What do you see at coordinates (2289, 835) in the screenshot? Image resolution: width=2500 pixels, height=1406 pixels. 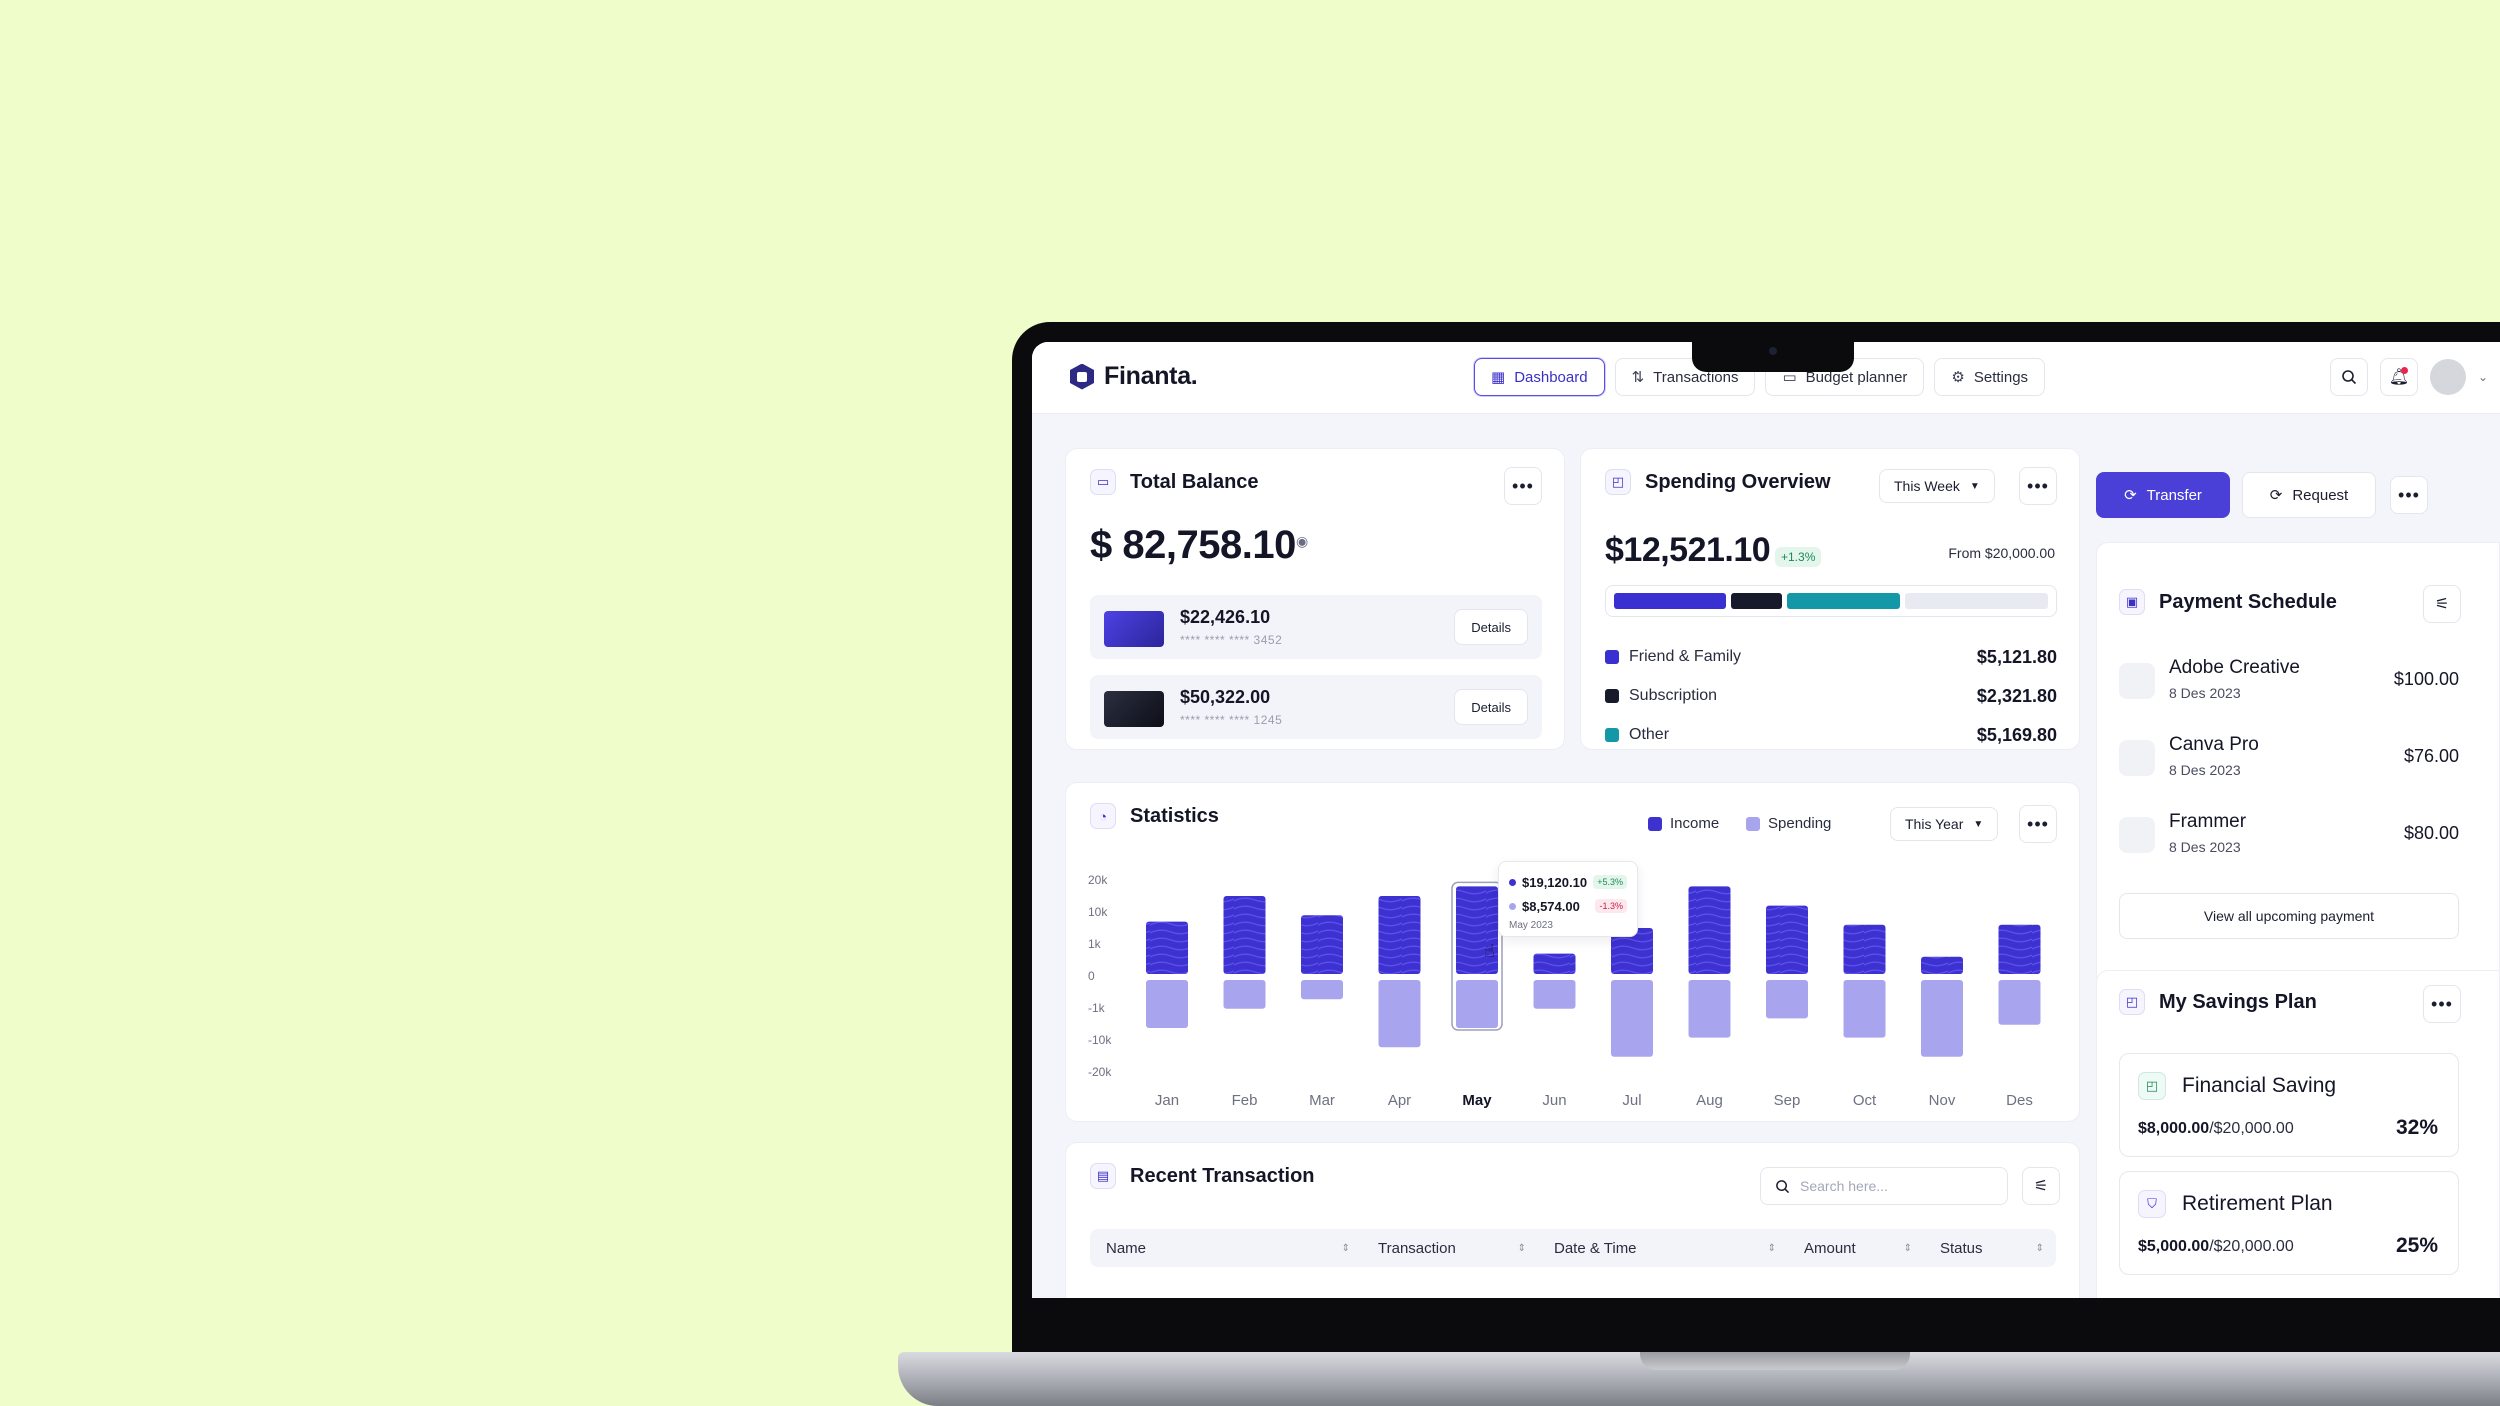 I see `payment-item: Frammer 8 Des 2023 $80.00` at bounding box center [2289, 835].